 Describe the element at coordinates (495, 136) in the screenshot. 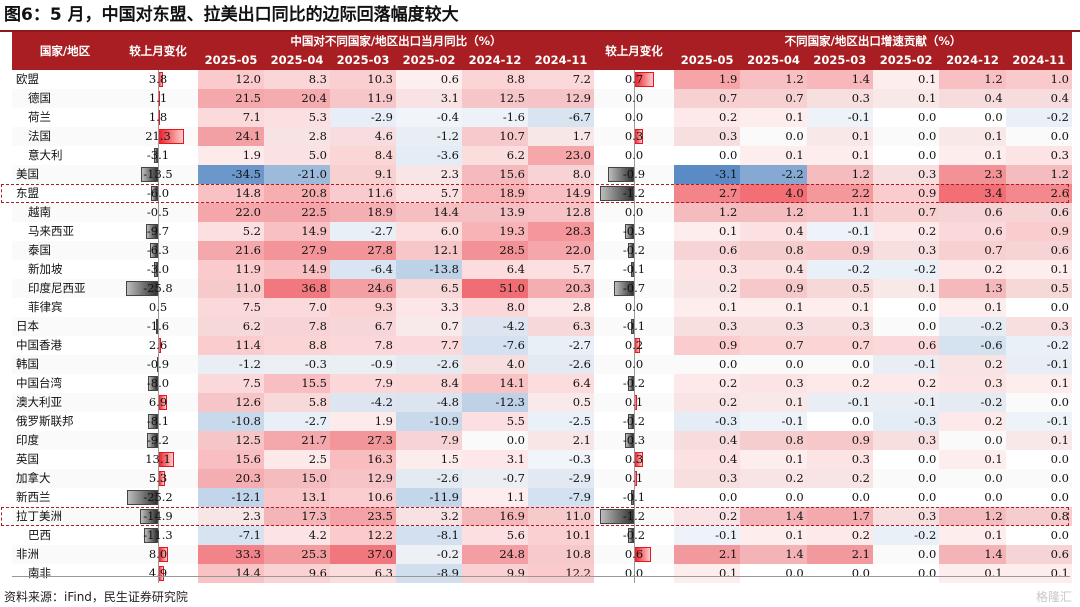

I see `growth-cell: 10.7` at that location.